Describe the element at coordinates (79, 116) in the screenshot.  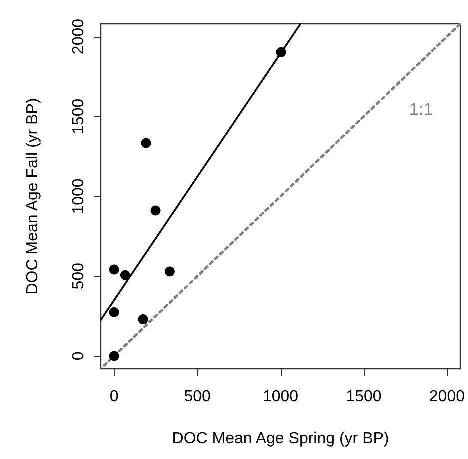
I see `y-tick-label: 1500` at that location.